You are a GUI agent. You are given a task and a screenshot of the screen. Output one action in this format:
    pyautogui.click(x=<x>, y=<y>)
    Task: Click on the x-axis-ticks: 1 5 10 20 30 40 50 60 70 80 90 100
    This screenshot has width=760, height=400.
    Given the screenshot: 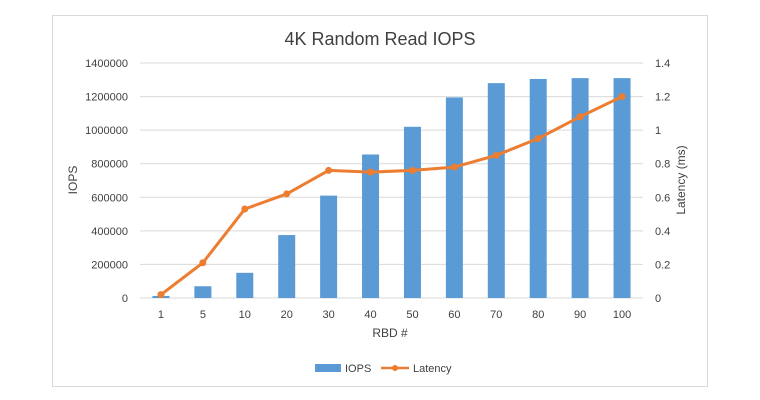 What is the action you would take?
    pyautogui.click(x=394, y=315)
    